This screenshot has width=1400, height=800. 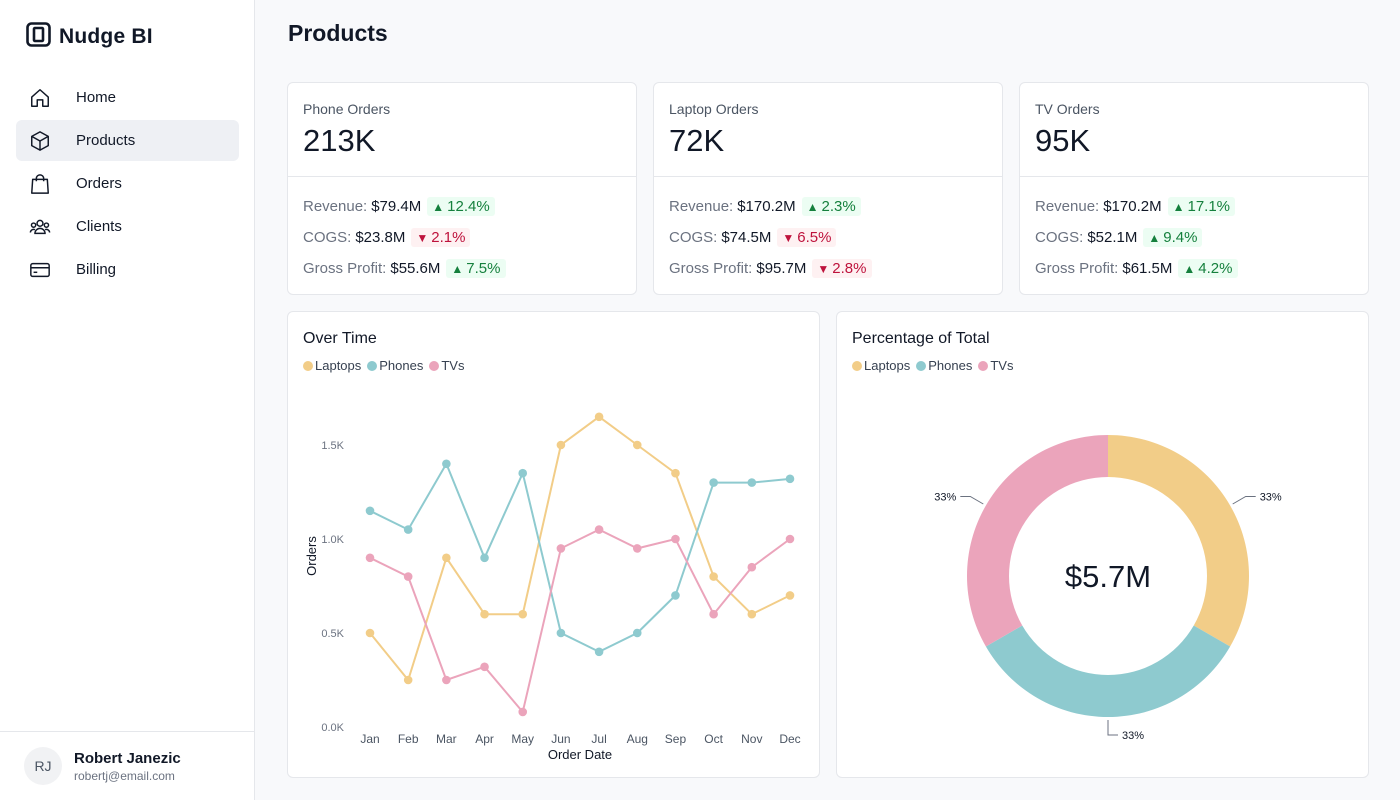 I want to click on sidebar-item-label: Products, so click(x=106, y=140).